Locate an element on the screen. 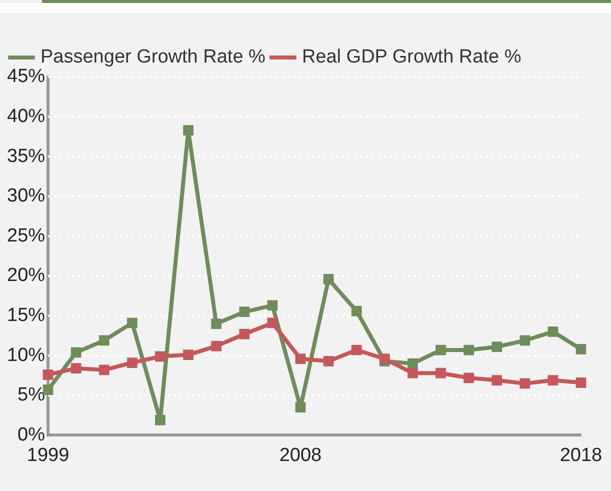 The image size is (611, 491). y-tick-label: 35% is located at coordinates (26, 156).